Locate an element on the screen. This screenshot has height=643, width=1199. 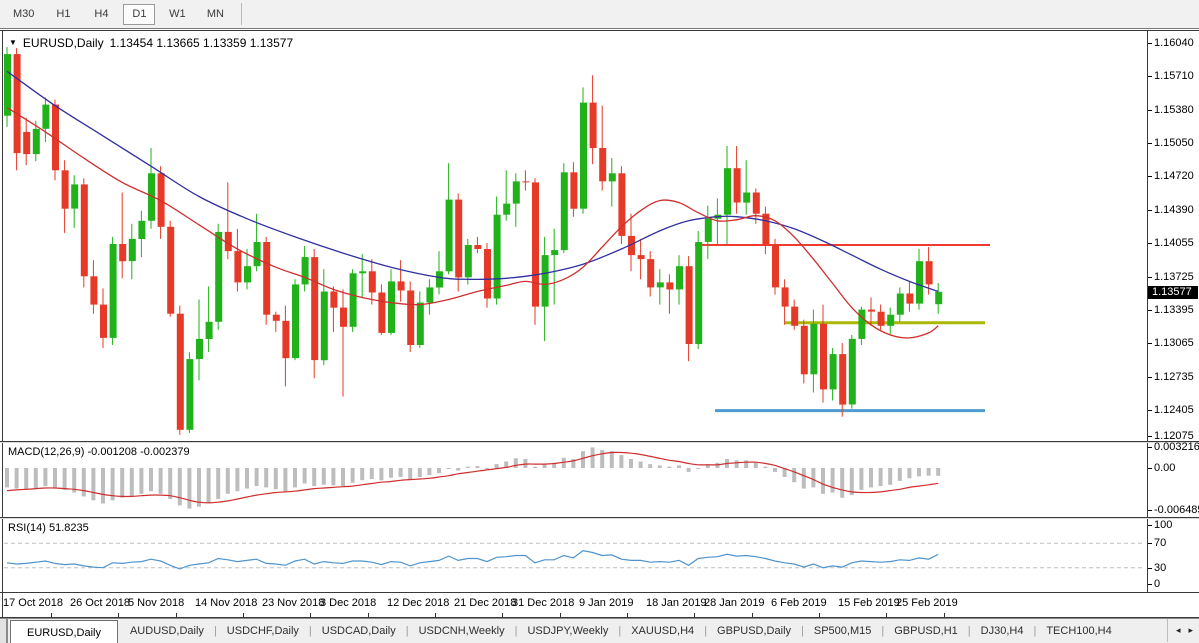
price-tick-label: 1.13065 is located at coordinates (1174, 343).